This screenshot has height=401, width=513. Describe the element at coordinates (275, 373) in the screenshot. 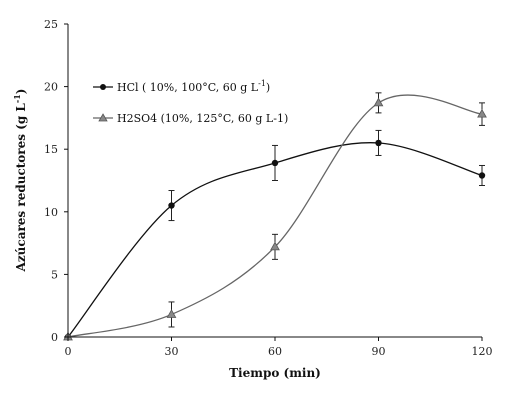

I see `x-axis-title: Tiempo (min)` at that location.